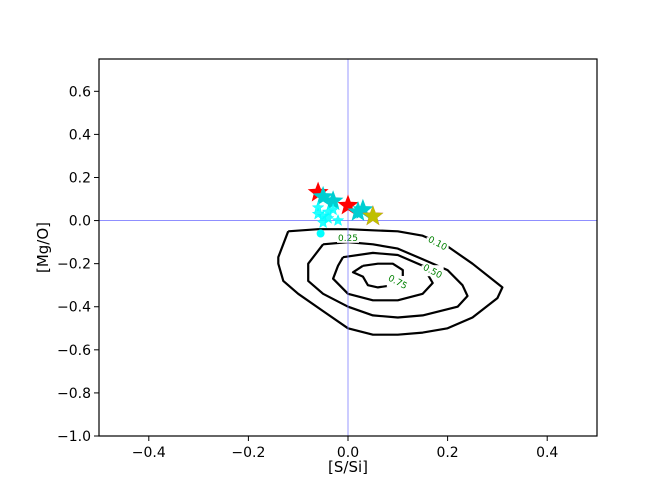 The width and height of the screenshot is (664, 498). Describe the element at coordinates (149, 453) in the screenshot. I see `x-tick-label: −0.4` at that location.